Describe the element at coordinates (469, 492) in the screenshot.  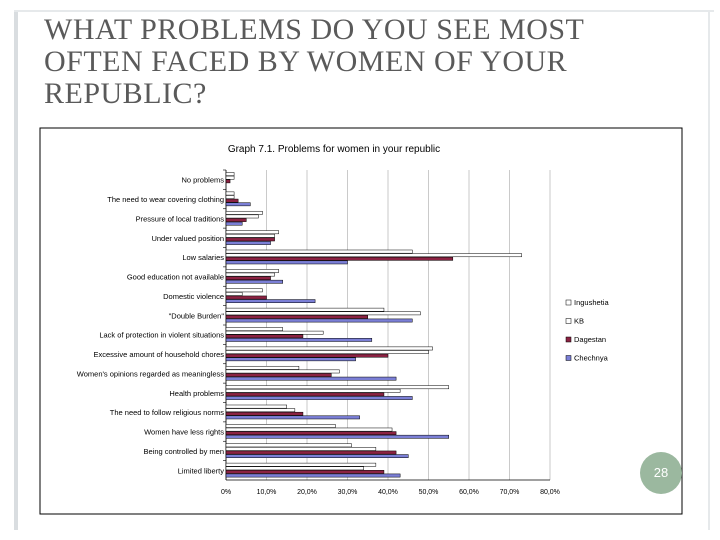
I see `x-tick-label: 60,0%` at that location.